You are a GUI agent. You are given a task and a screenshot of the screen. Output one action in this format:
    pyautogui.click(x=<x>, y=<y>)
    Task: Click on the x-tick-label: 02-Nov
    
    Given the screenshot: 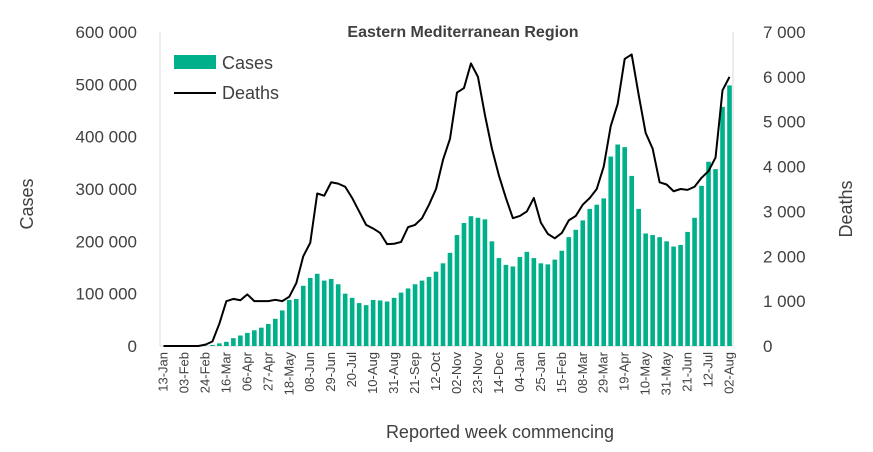 What is the action you would take?
    pyautogui.click(x=456, y=373)
    